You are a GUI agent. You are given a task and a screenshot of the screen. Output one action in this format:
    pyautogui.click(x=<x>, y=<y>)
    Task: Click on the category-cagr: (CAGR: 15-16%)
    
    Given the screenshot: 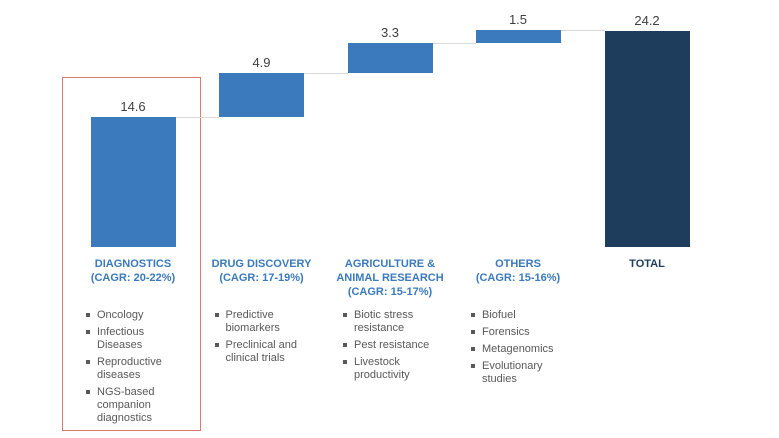 What is the action you would take?
    pyautogui.click(x=518, y=278)
    